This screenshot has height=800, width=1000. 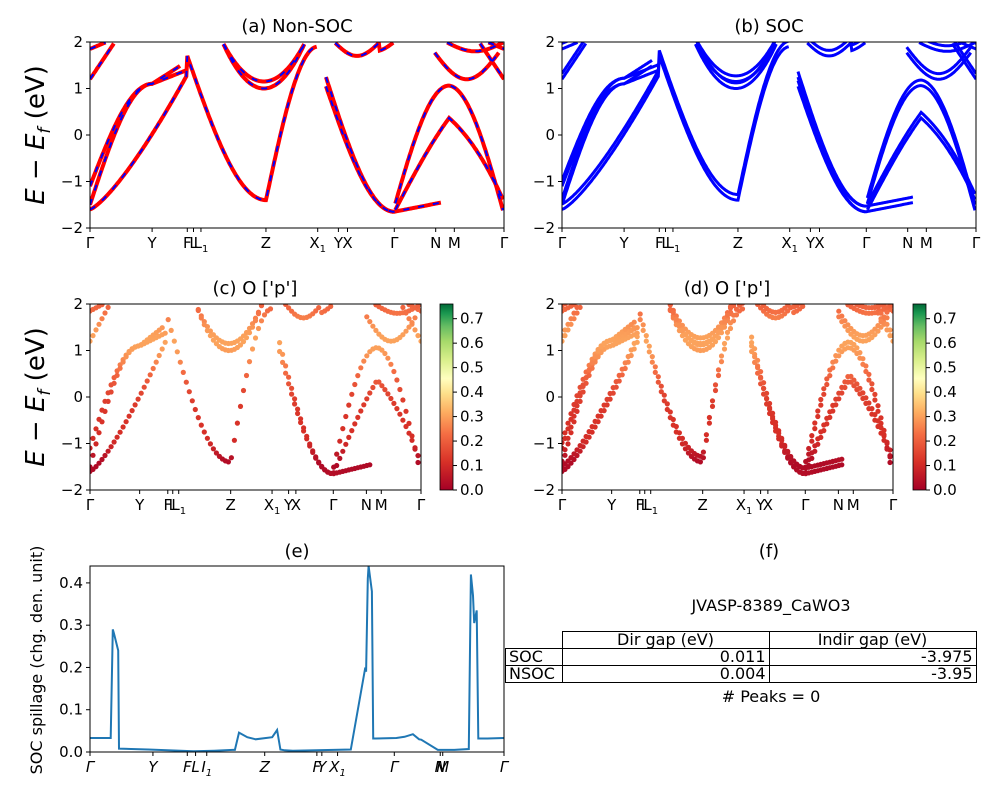 What do you see at coordinates (178, 506) in the screenshot?
I see `x-tick-label: L1` at bounding box center [178, 506].